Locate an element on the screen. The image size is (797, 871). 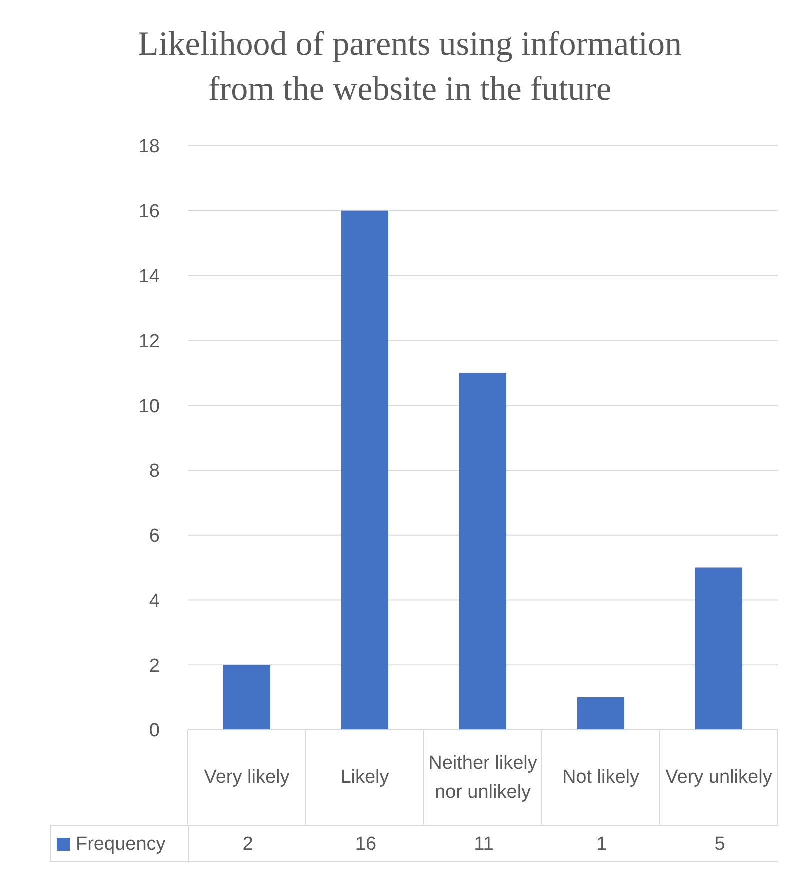
y-tick-label: 4 is located at coordinates (154, 601).